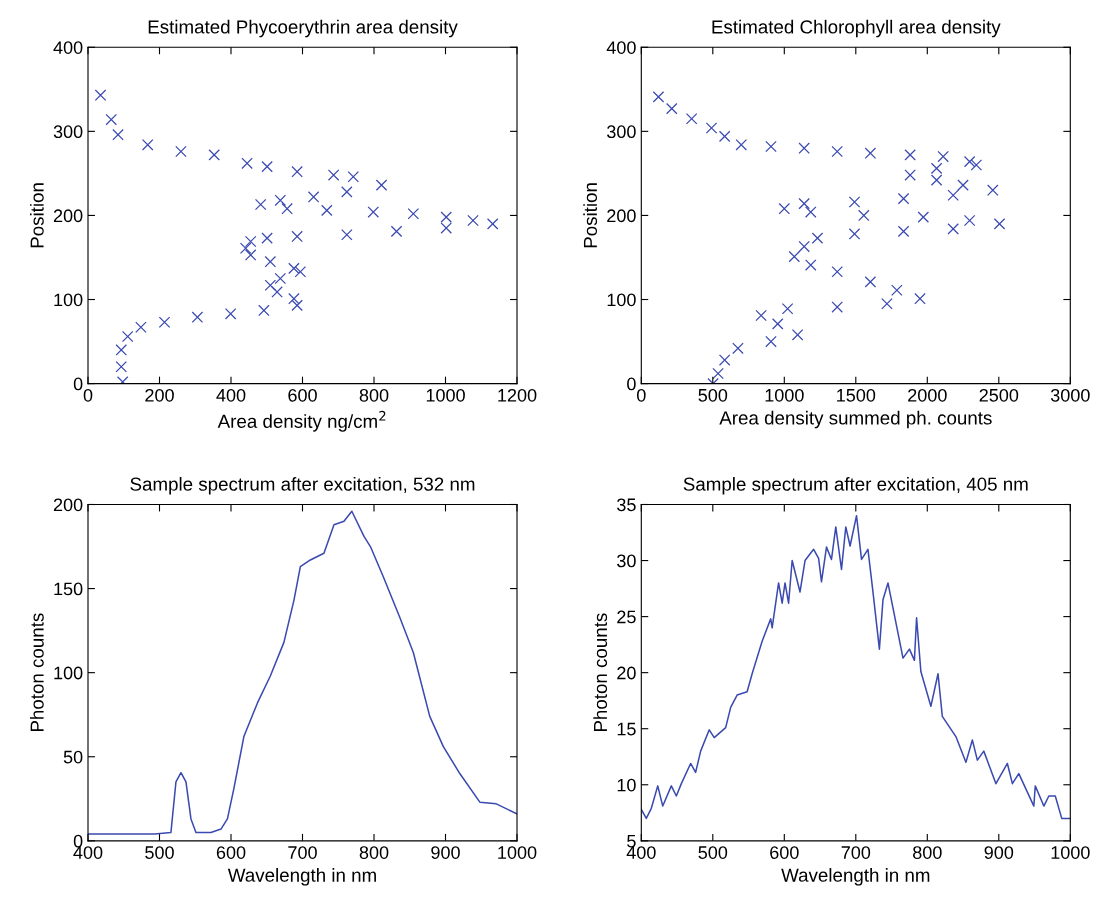 This screenshot has height=909, width=1100. I want to click on y-tick-label: 150, so click(68, 589).